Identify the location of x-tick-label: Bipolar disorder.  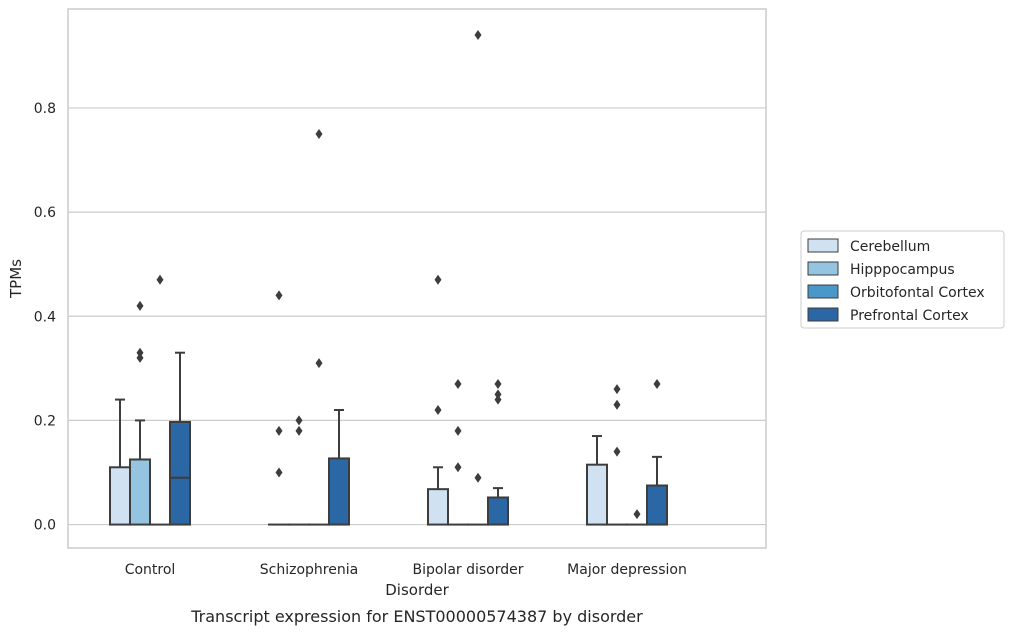
(467, 570).